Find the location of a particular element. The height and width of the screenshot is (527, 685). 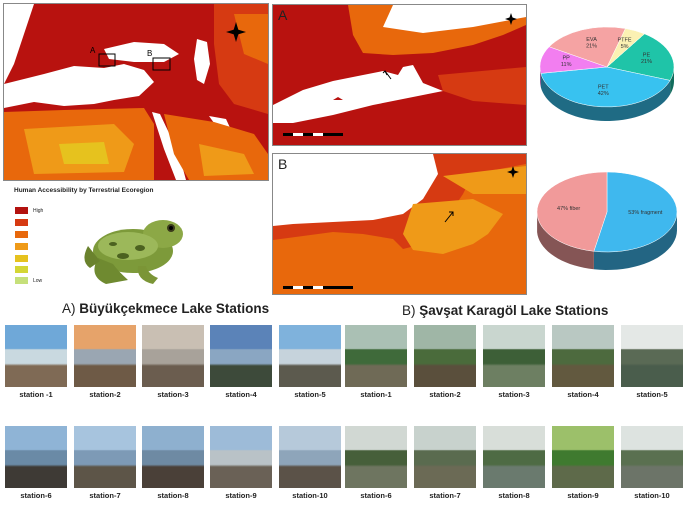

section_b-station-label-4: station-4 is located at coordinates (583, 394).